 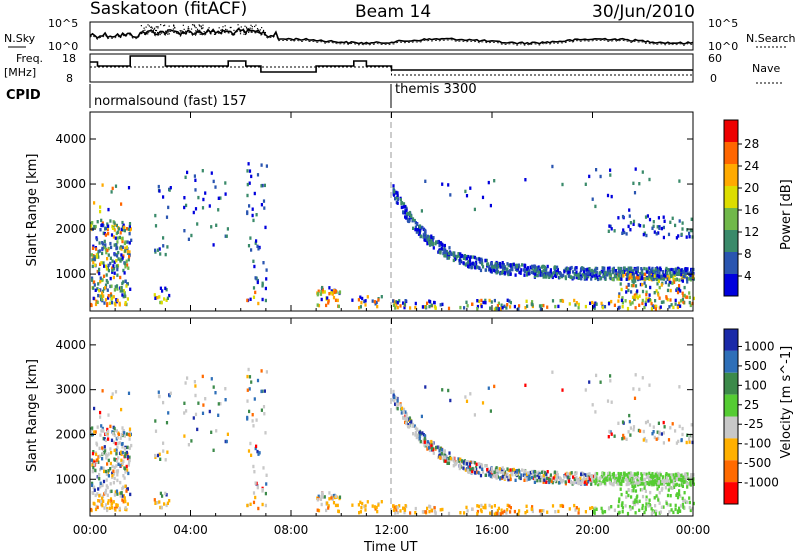 What do you see at coordinates (70, 229) in the screenshot?
I see `y-tick-label: 2000` at bounding box center [70, 229].